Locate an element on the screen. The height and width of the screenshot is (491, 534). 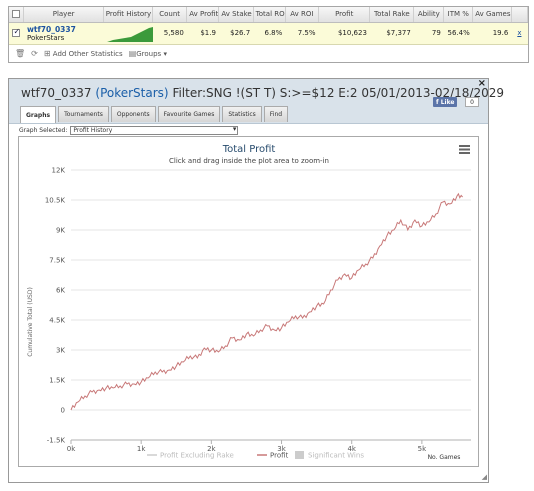
add-column-icon: ⊞ is located at coordinates (47, 53).